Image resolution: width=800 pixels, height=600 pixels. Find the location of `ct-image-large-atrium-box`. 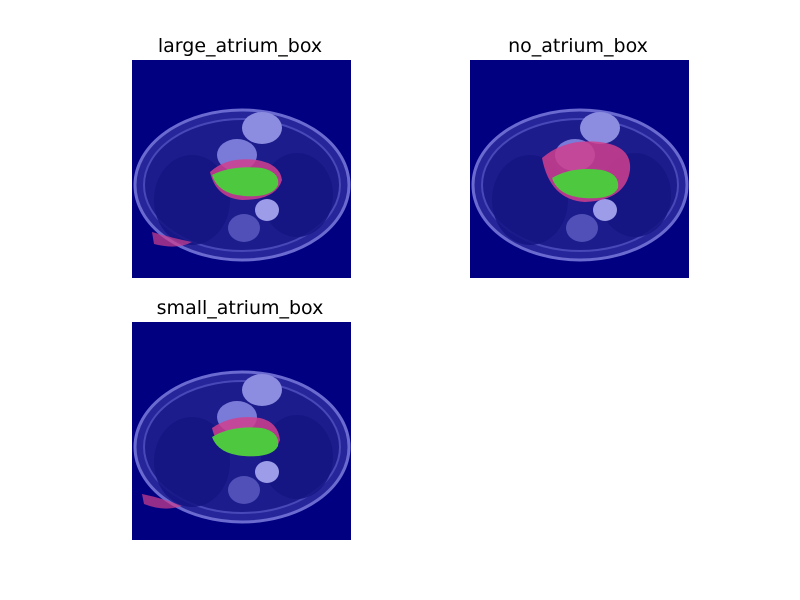

ct-image-large-atrium-box is located at coordinates (241, 169).